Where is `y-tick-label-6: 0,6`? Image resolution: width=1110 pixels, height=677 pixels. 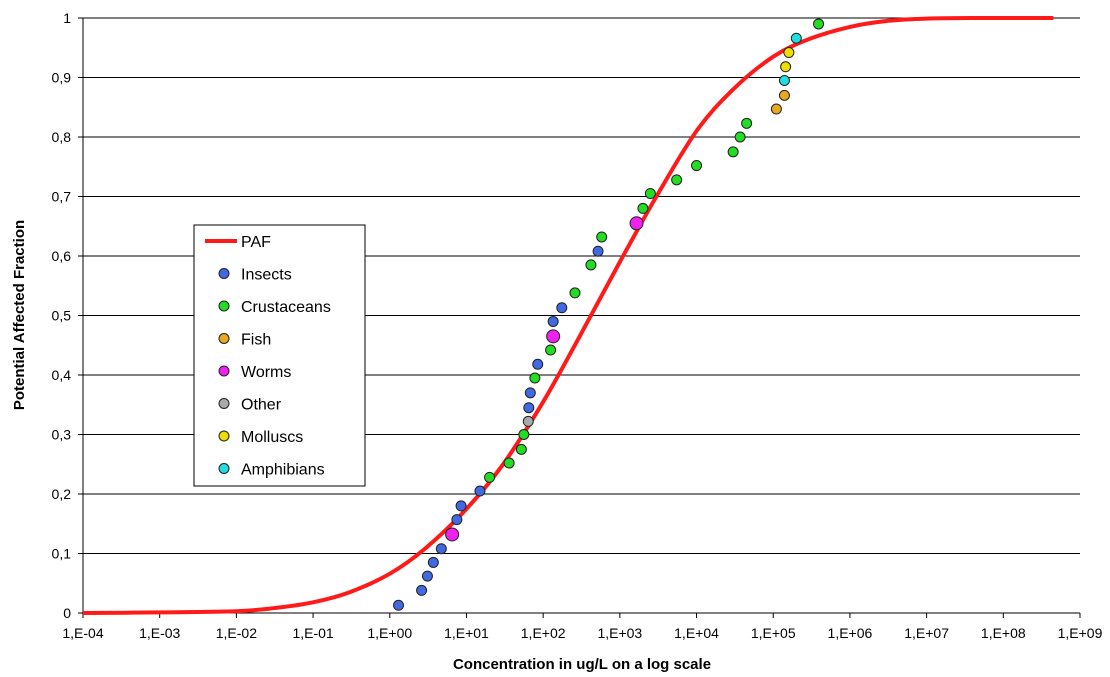
y-tick-label-6: 0,6 is located at coordinates (62, 256).